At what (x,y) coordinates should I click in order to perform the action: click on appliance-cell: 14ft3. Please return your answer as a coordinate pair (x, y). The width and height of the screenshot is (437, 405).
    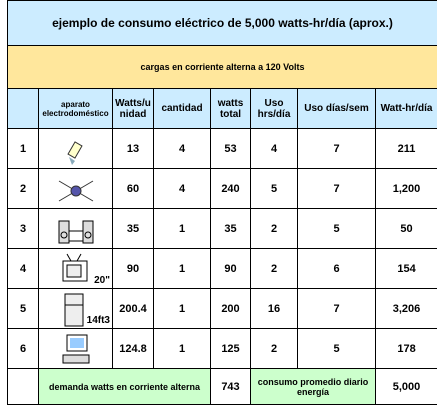
    Looking at the image, I should click on (75, 308).